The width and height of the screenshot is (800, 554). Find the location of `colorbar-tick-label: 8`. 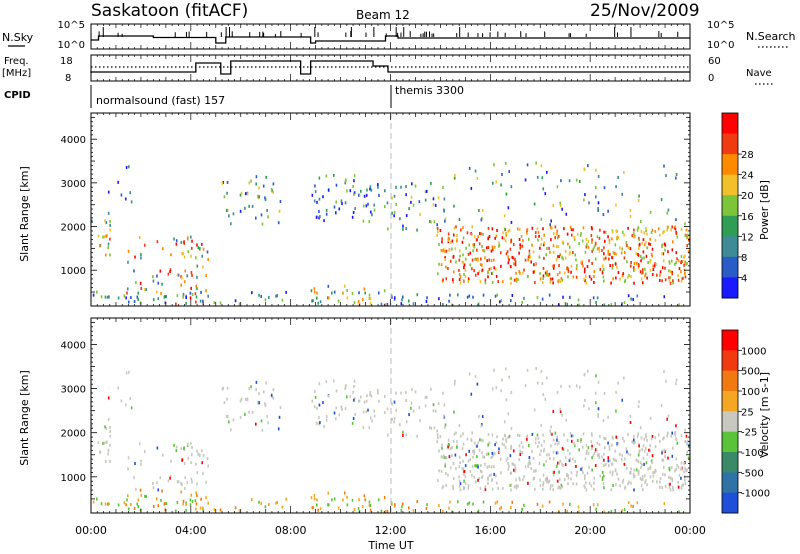

colorbar-tick-label: 8 is located at coordinates (744, 258).